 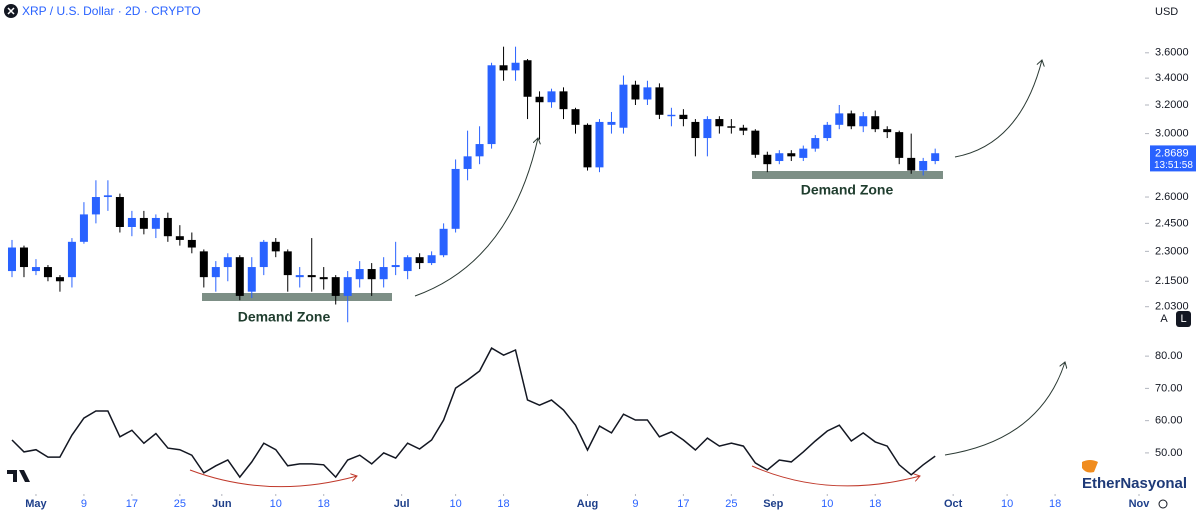 What do you see at coordinates (180, 504) in the screenshot?
I see `x-tick-label: 25` at bounding box center [180, 504].